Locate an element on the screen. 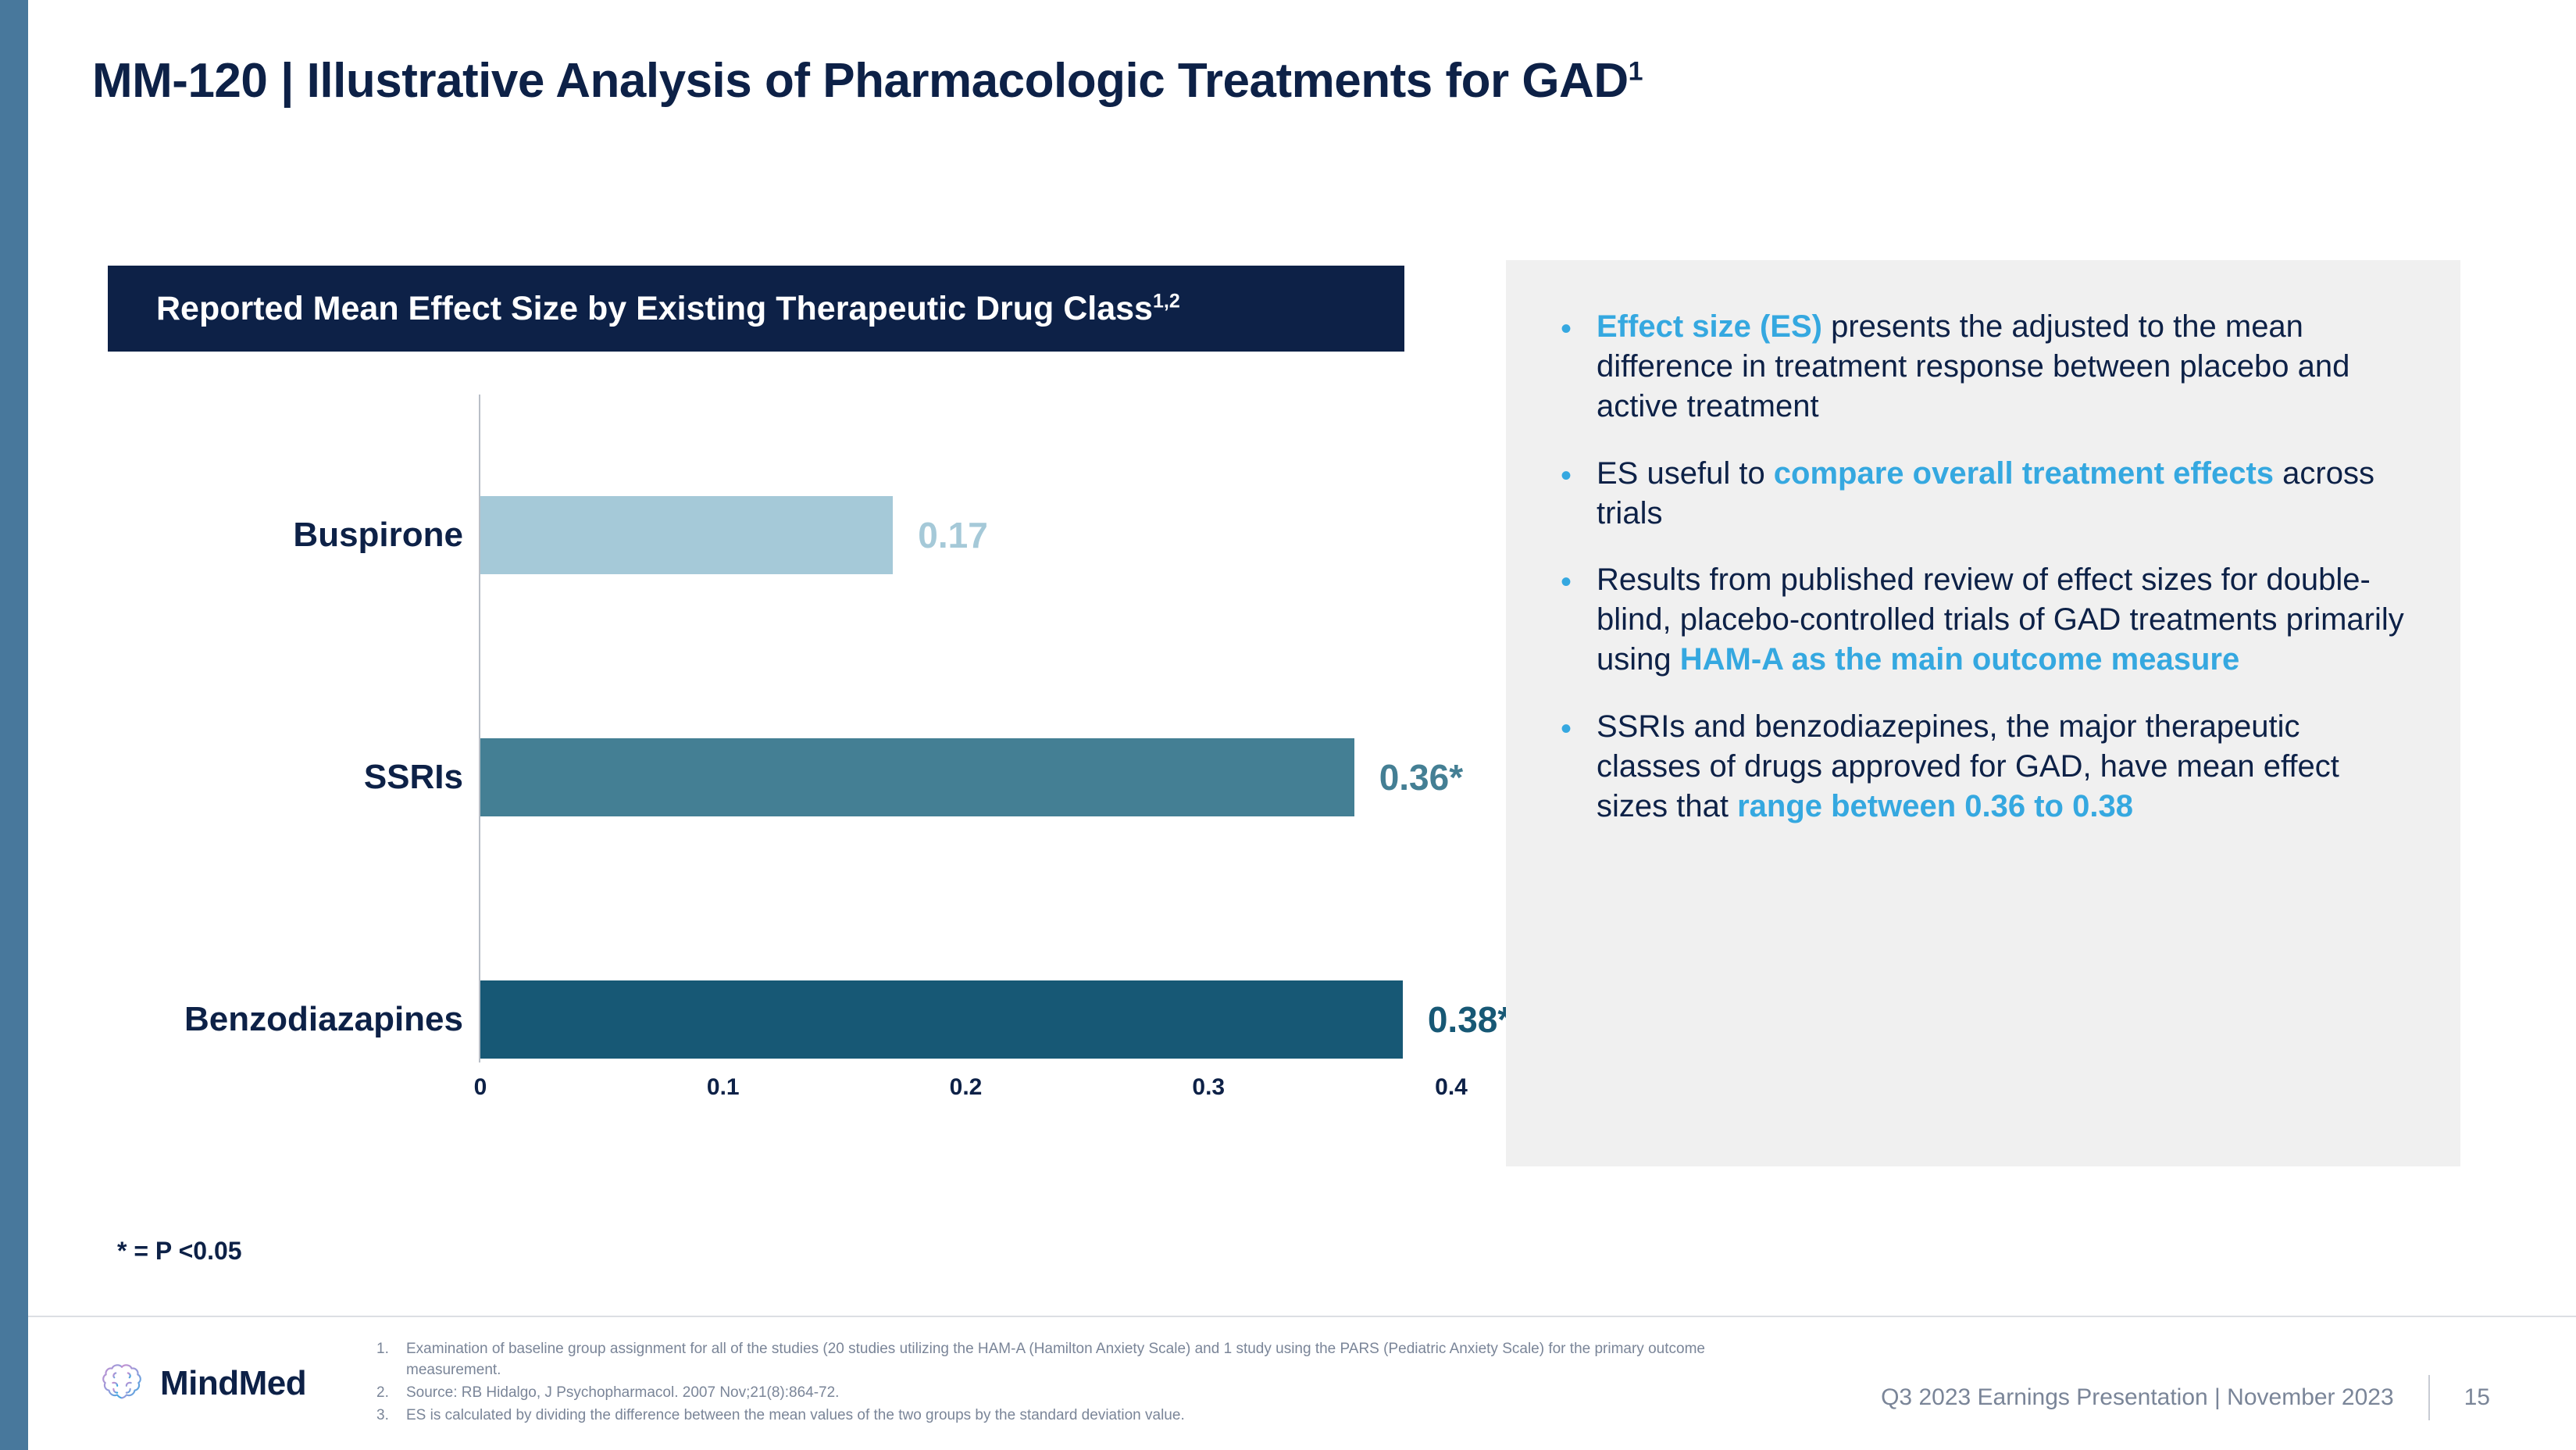 The image size is (2576, 1450). bar-category-label: Buspirone is located at coordinates (378, 535).